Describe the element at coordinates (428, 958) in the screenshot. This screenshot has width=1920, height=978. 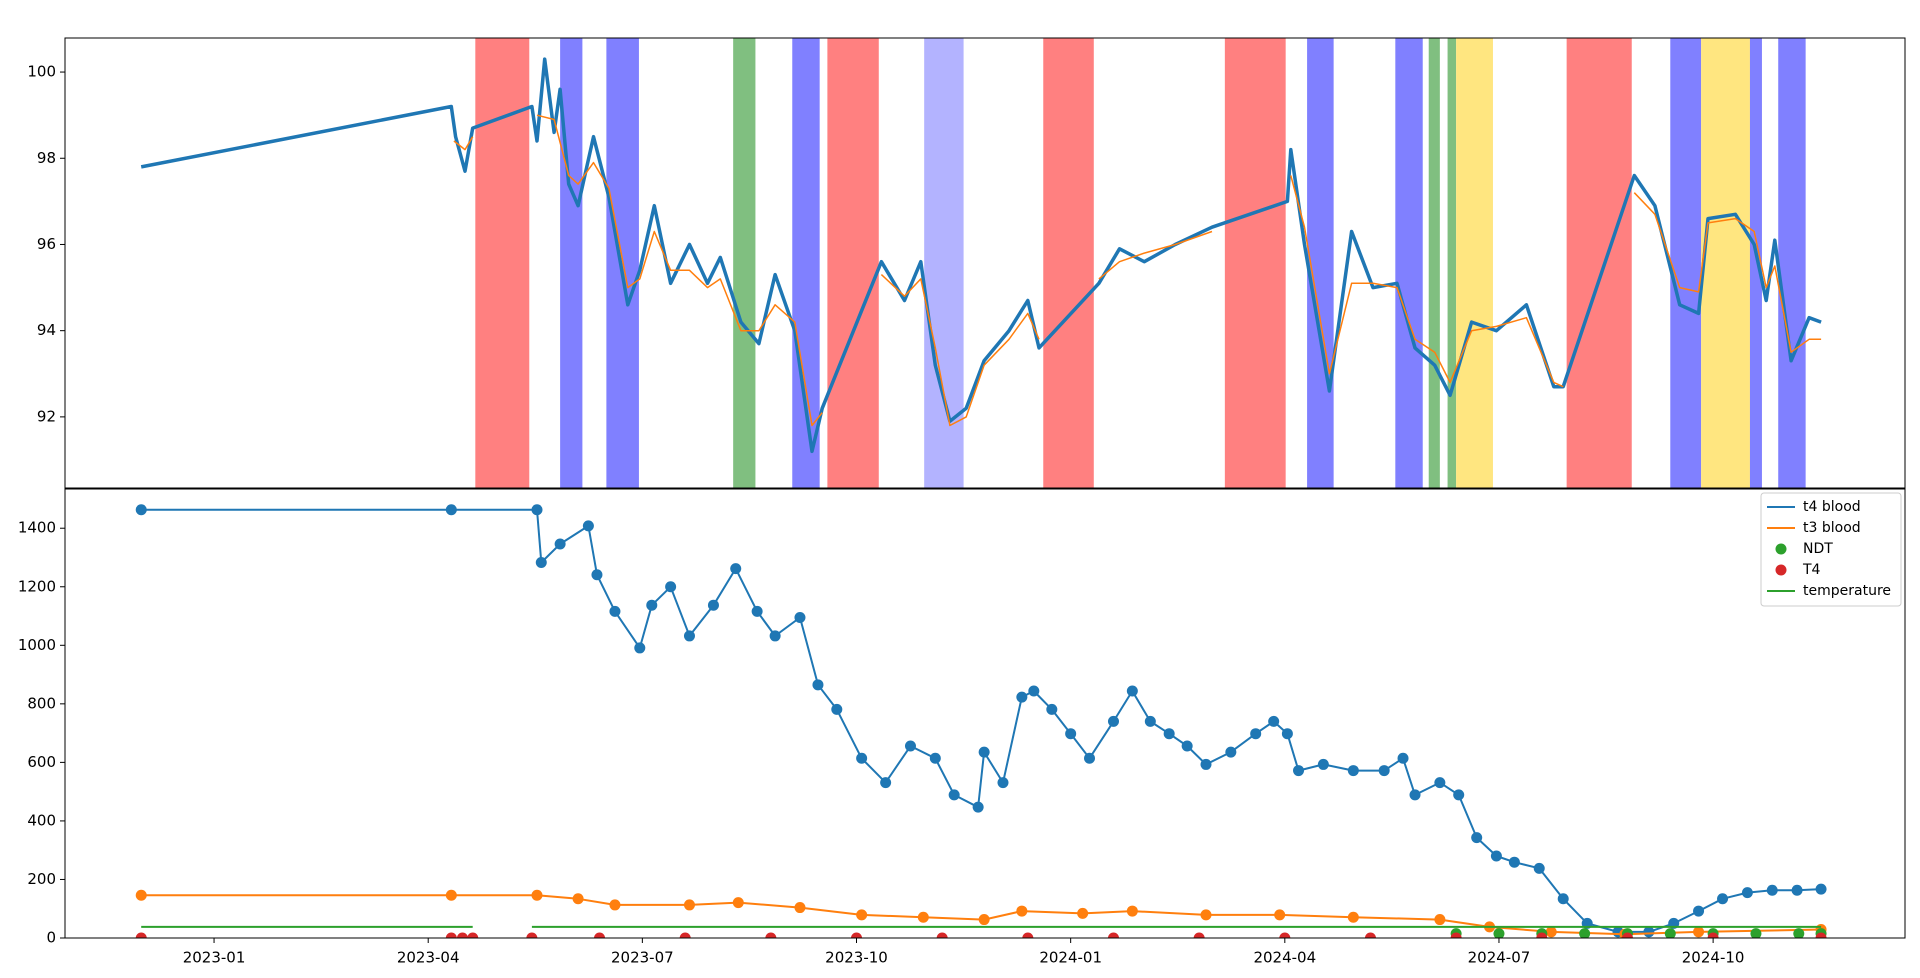
I see `x-tick-label: 2023-04` at that location.